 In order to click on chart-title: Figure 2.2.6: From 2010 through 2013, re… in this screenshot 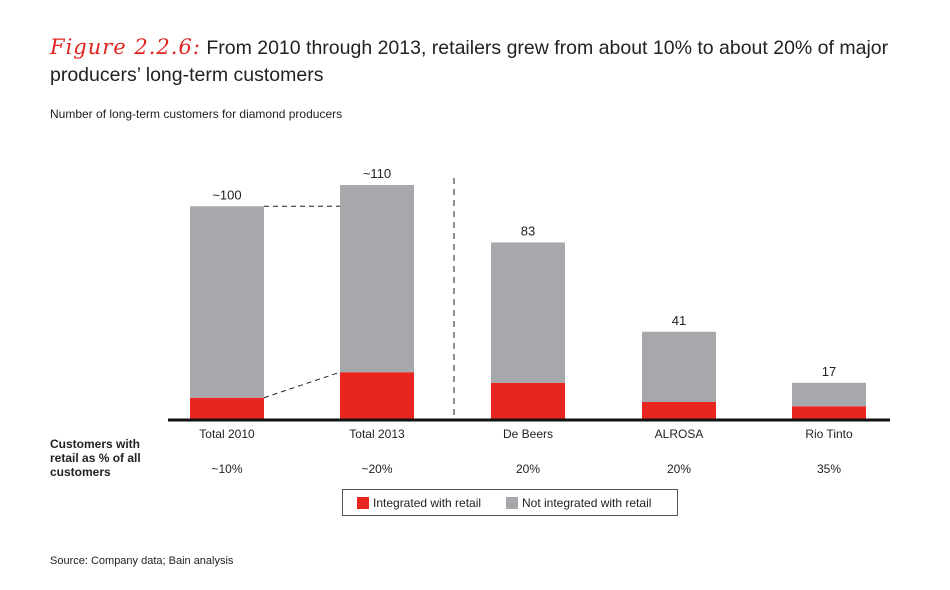, I will do `click(490, 61)`.